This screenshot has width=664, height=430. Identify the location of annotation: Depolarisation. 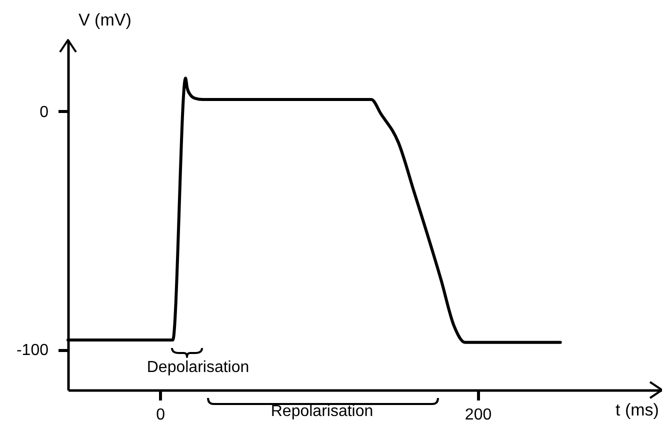
(198, 367).